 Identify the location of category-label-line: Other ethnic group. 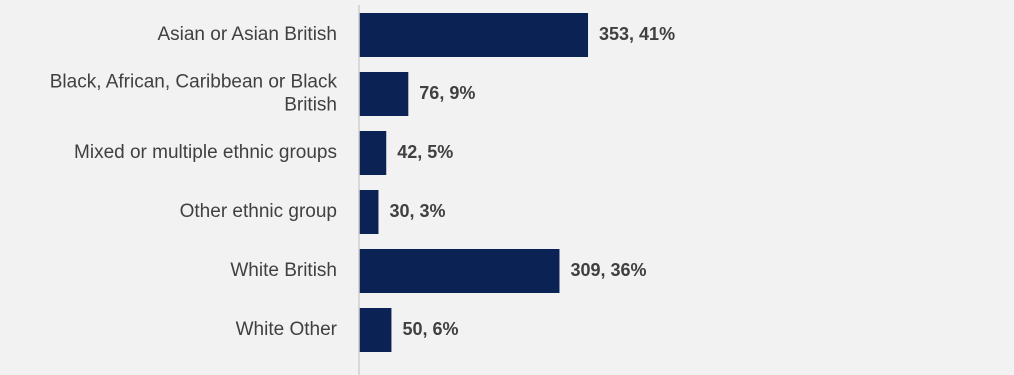
(258, 211).